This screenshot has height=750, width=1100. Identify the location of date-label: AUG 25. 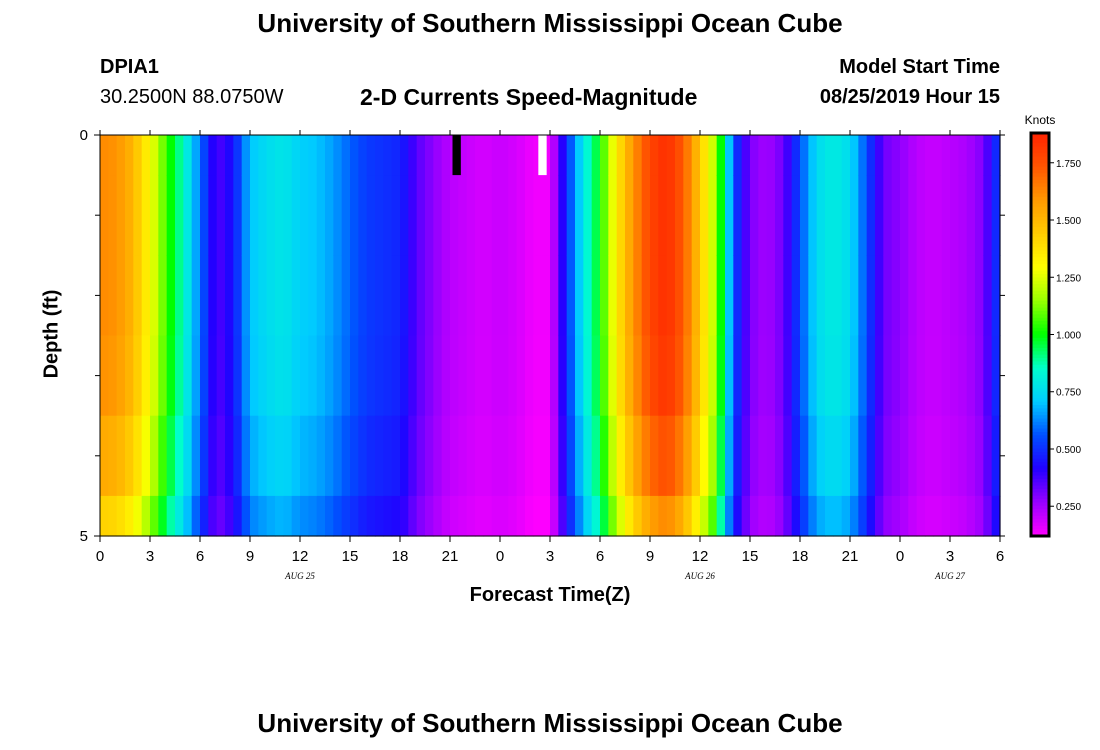
(299, 576).